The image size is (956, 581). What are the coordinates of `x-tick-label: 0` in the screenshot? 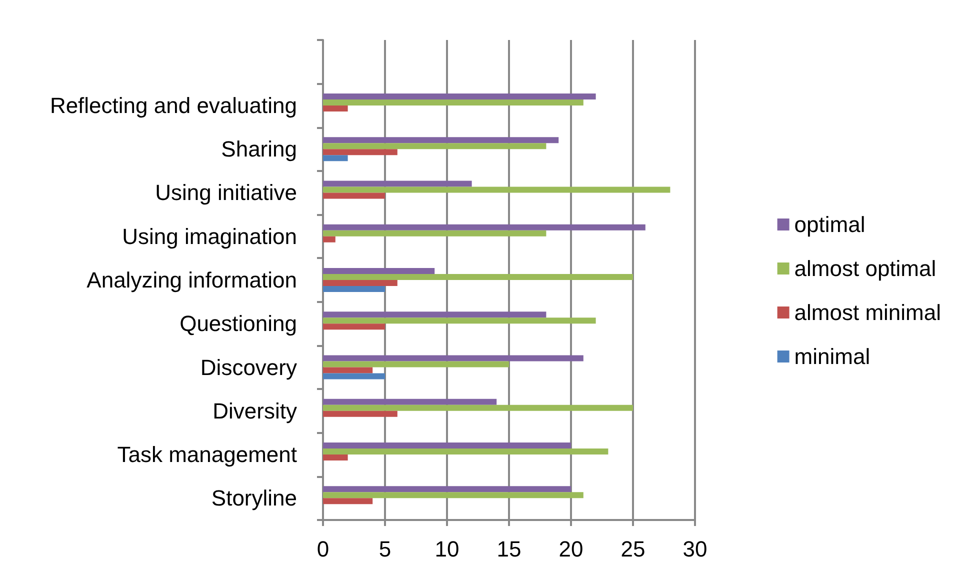 It's located at (323, 549).